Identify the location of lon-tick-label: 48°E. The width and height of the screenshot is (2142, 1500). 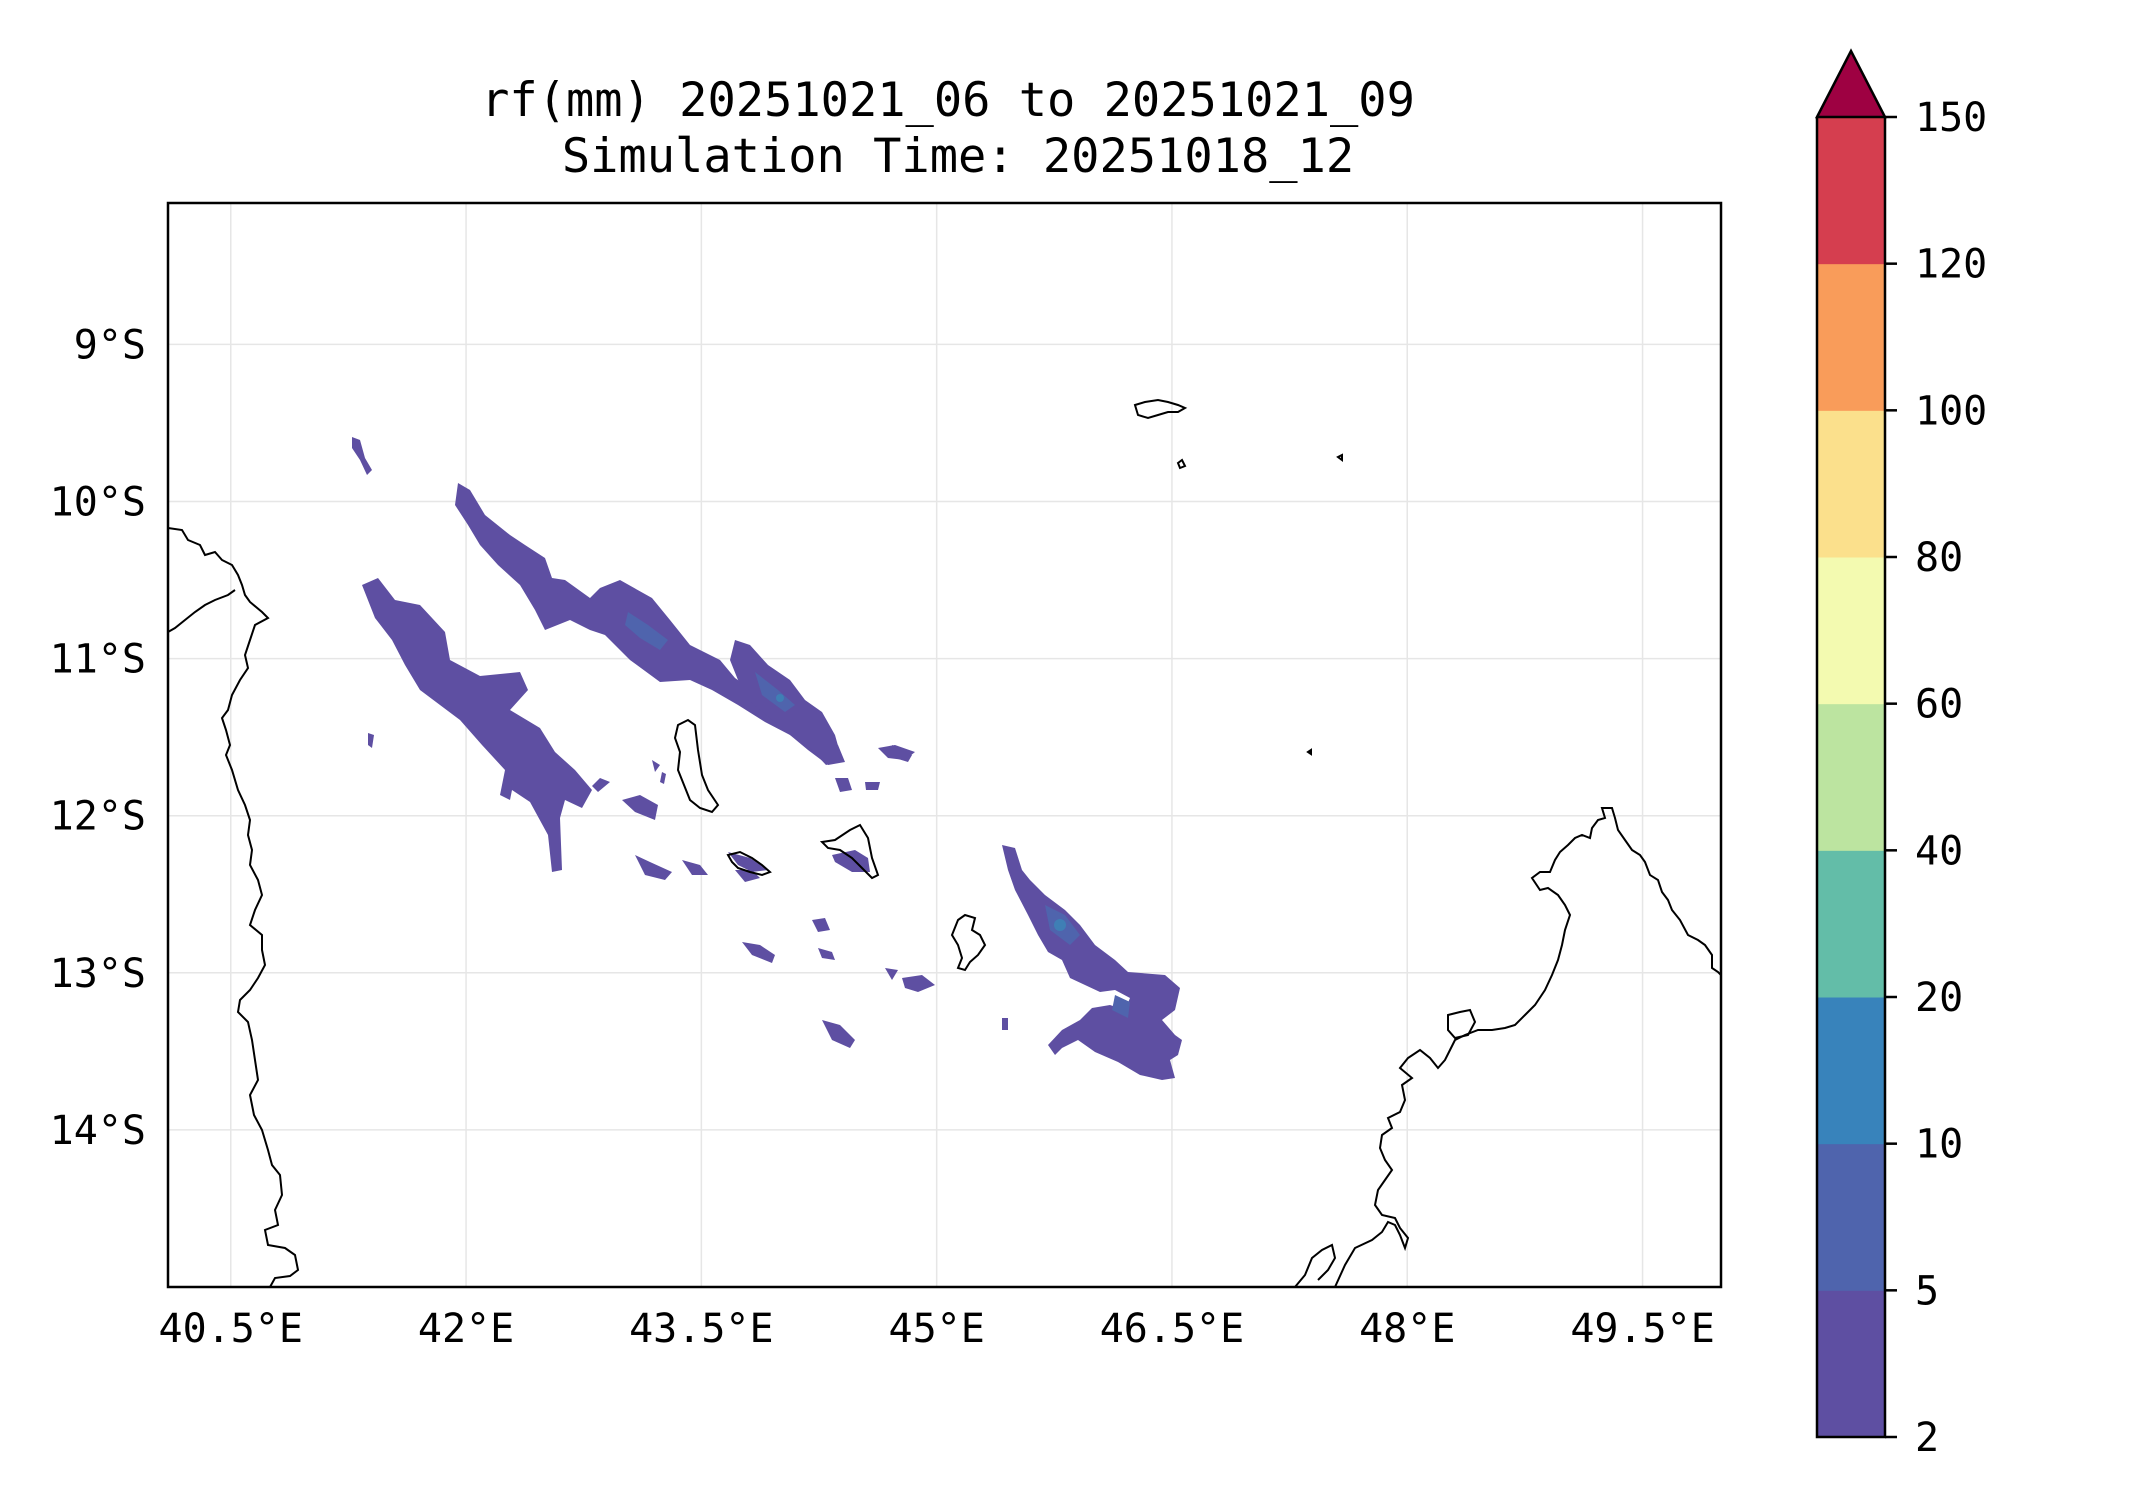
(1407, 1329).